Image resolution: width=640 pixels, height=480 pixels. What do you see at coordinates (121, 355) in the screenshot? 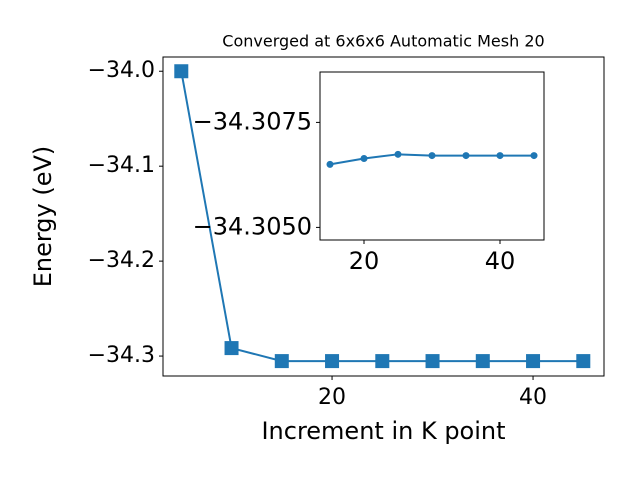
I see `y-tick-label: −34.3` at bounding box center [121, 355].